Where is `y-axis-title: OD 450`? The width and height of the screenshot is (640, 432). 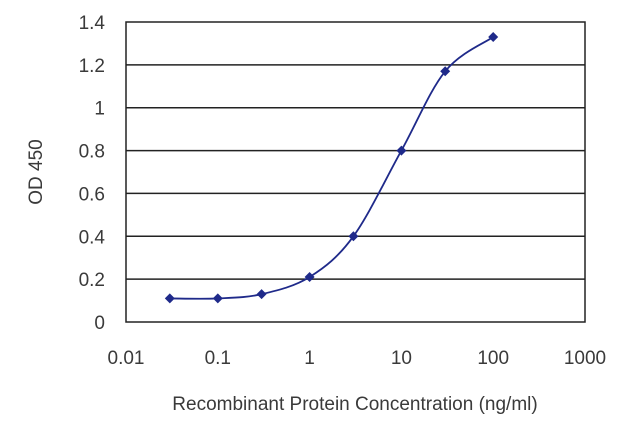 y-axis-title: OD 450 is located at coordinates (36, 171).